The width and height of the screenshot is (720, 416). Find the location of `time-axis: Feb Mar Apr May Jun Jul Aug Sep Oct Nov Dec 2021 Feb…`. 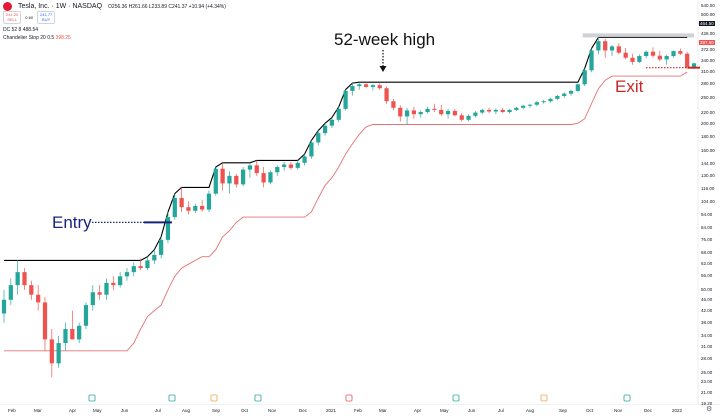

time-axis: Feb Mar Apr May Jun Jul Aug Sep Oct Nov Dec 2021 Feb… is located at coordinates (347, 410).